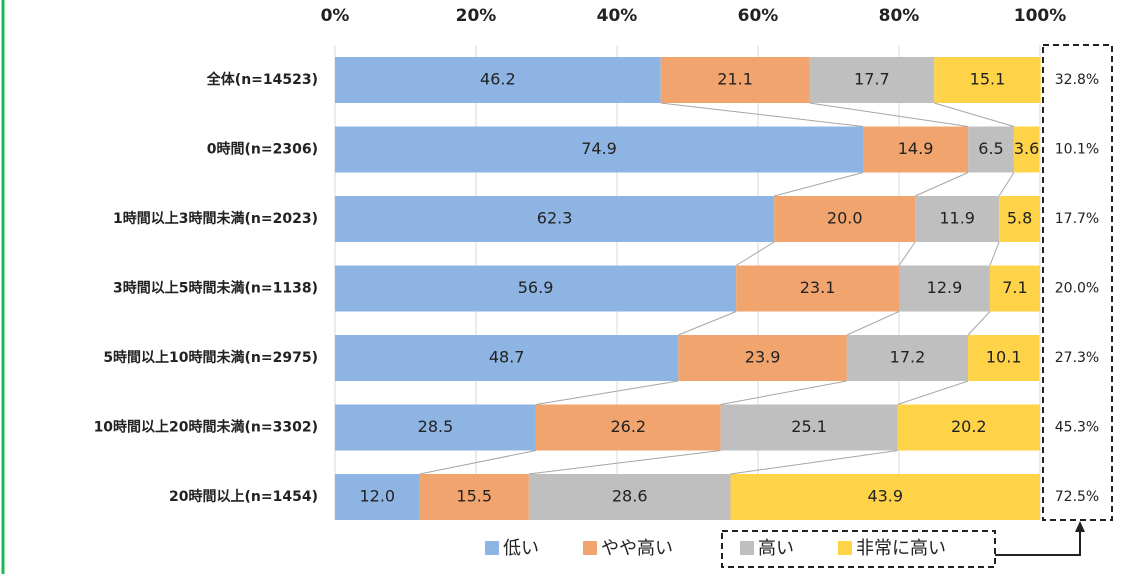  I want to click on x-tick-label: 80%, so click(899, 16).